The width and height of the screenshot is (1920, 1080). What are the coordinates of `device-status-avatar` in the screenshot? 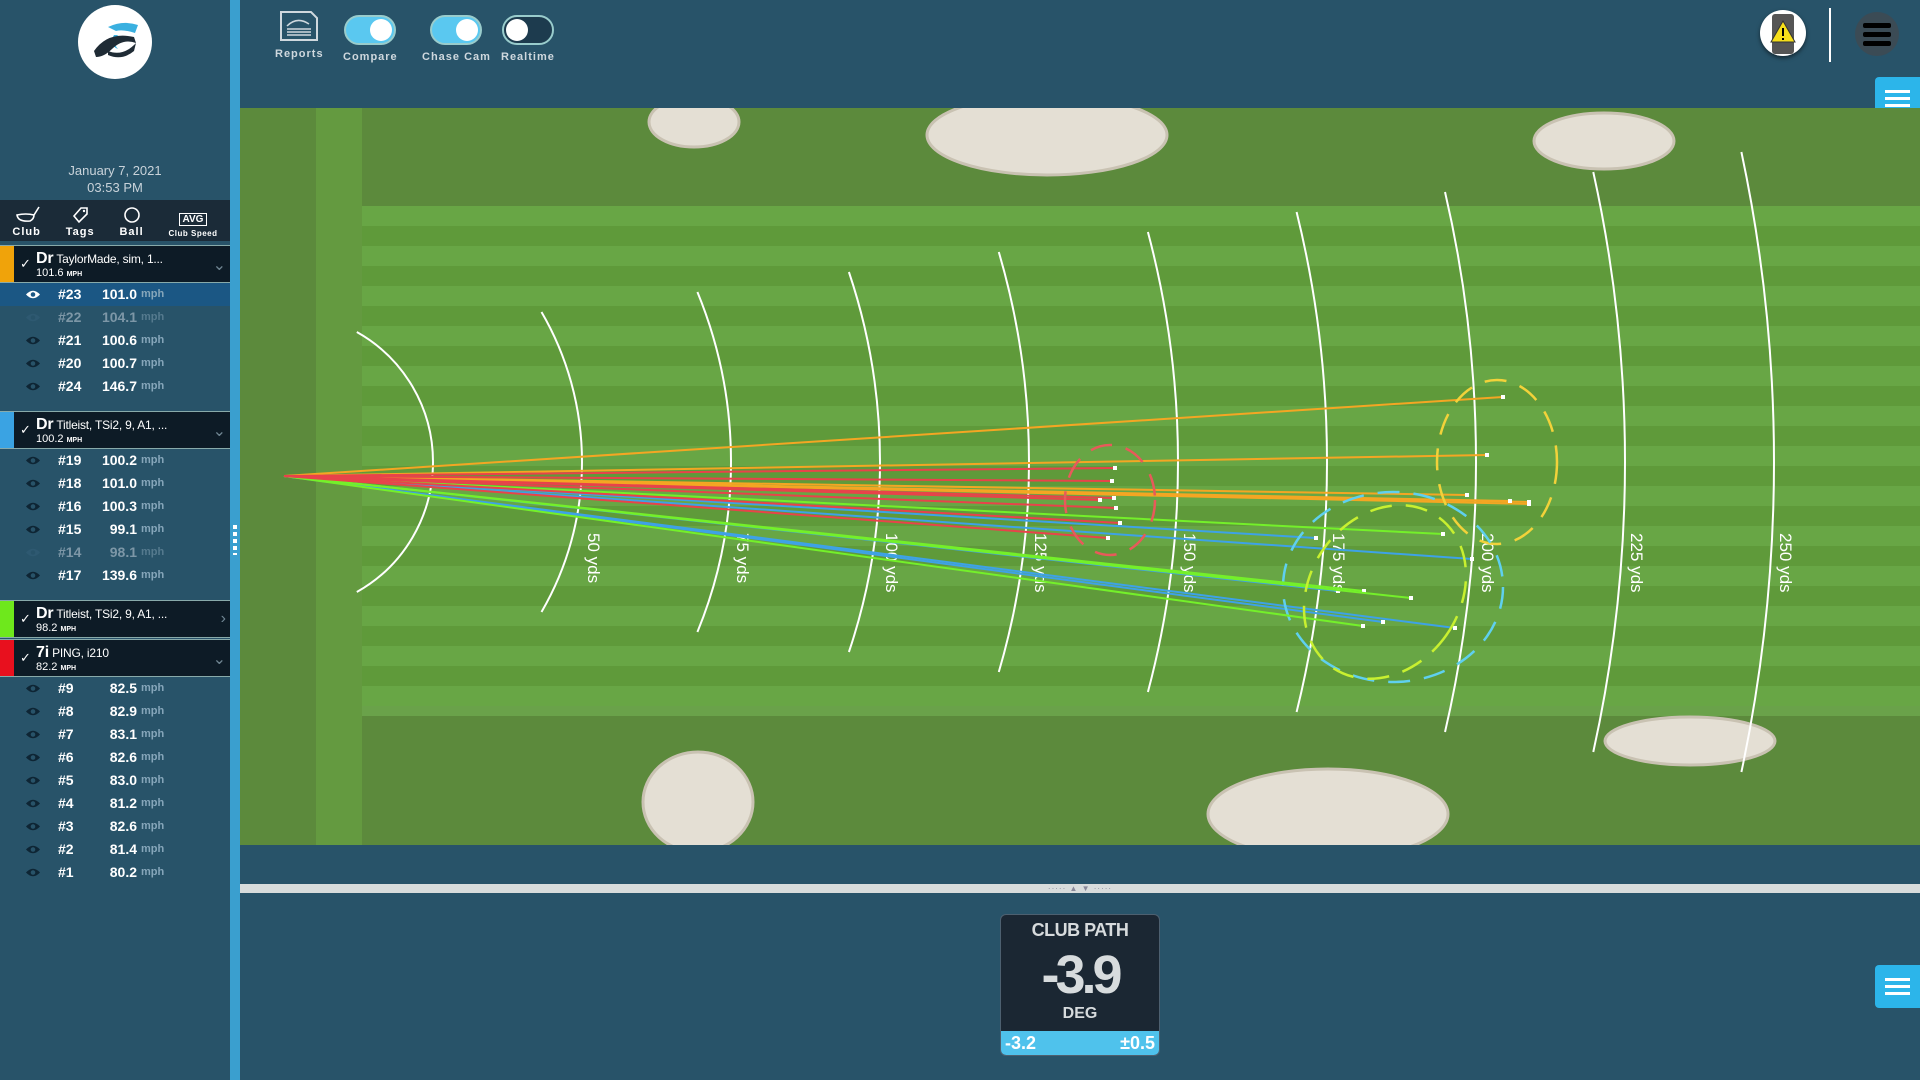 It's located at (1783, 33).